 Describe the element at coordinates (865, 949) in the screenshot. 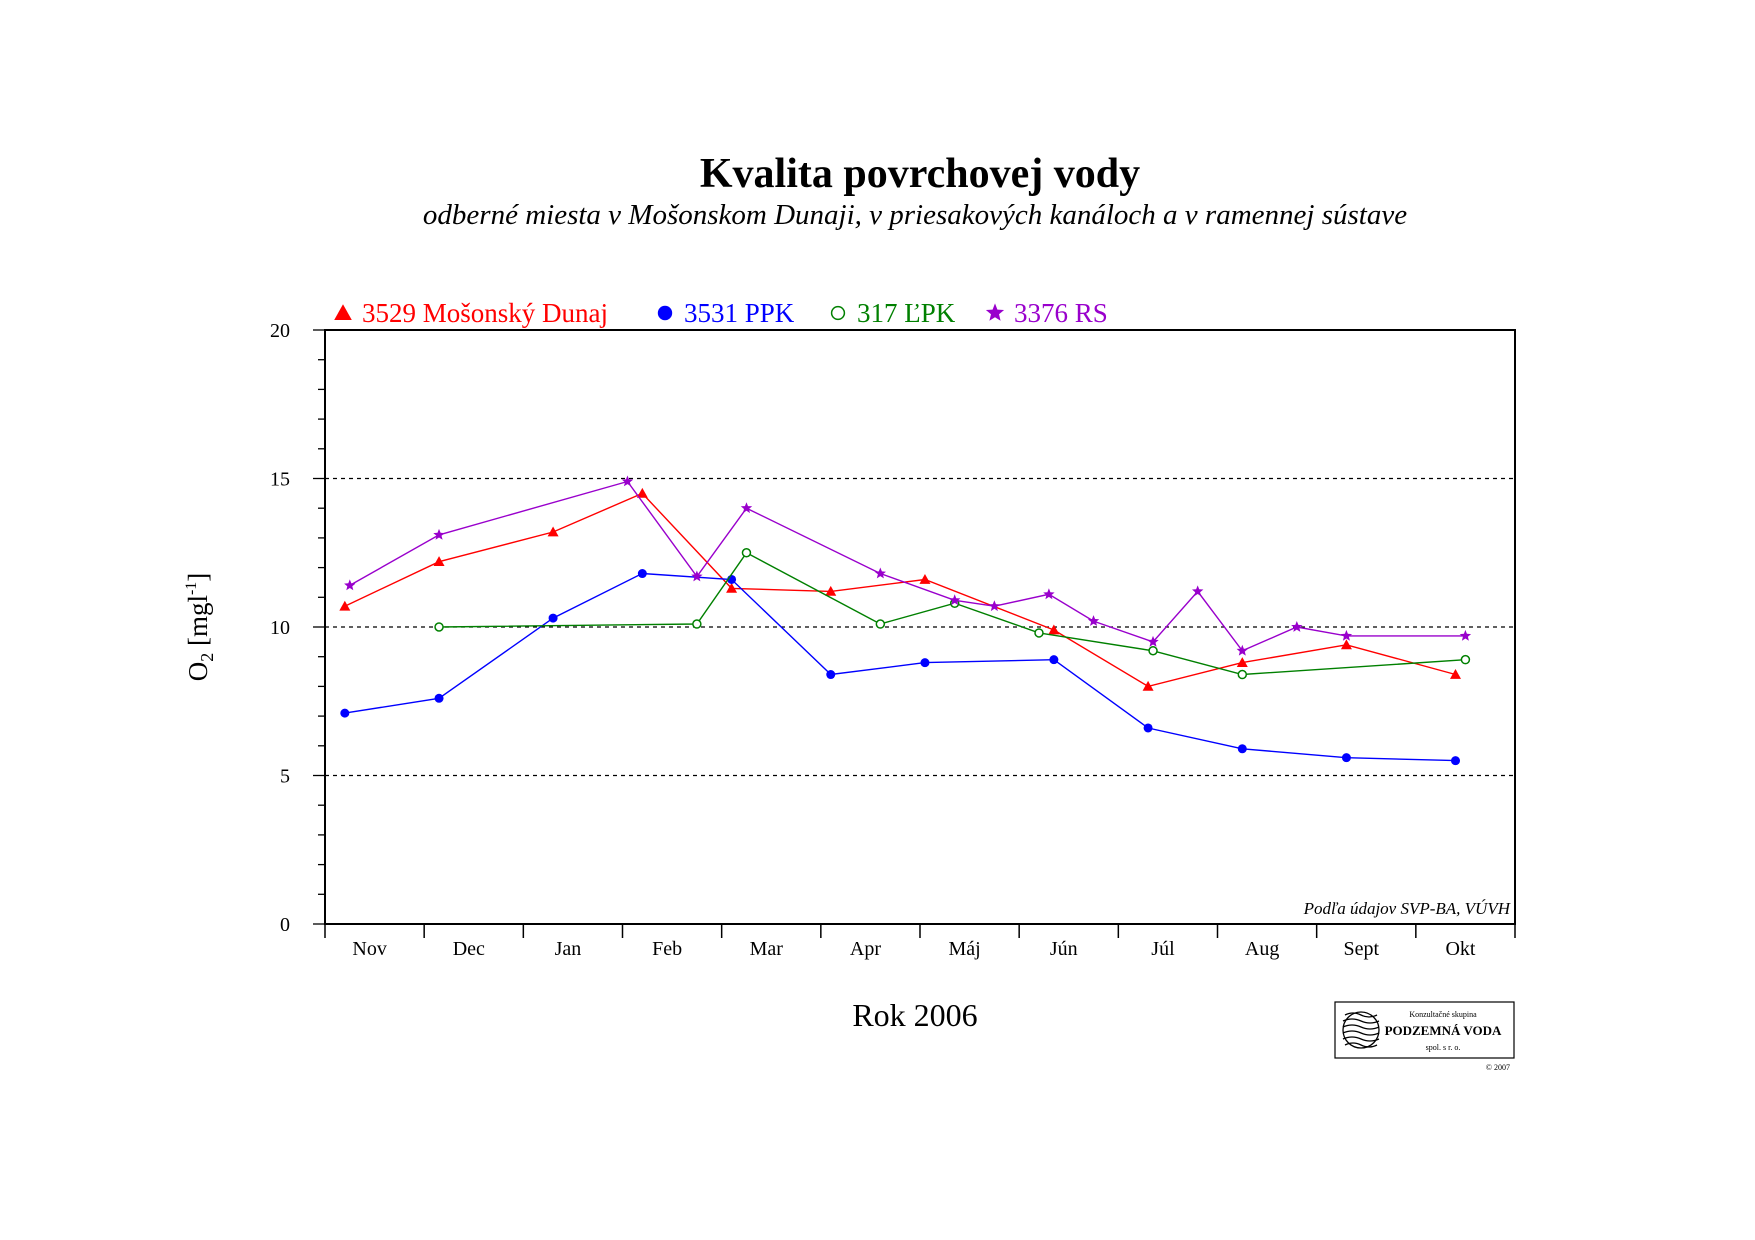

I see `x-tick-label: Apr` at that location.